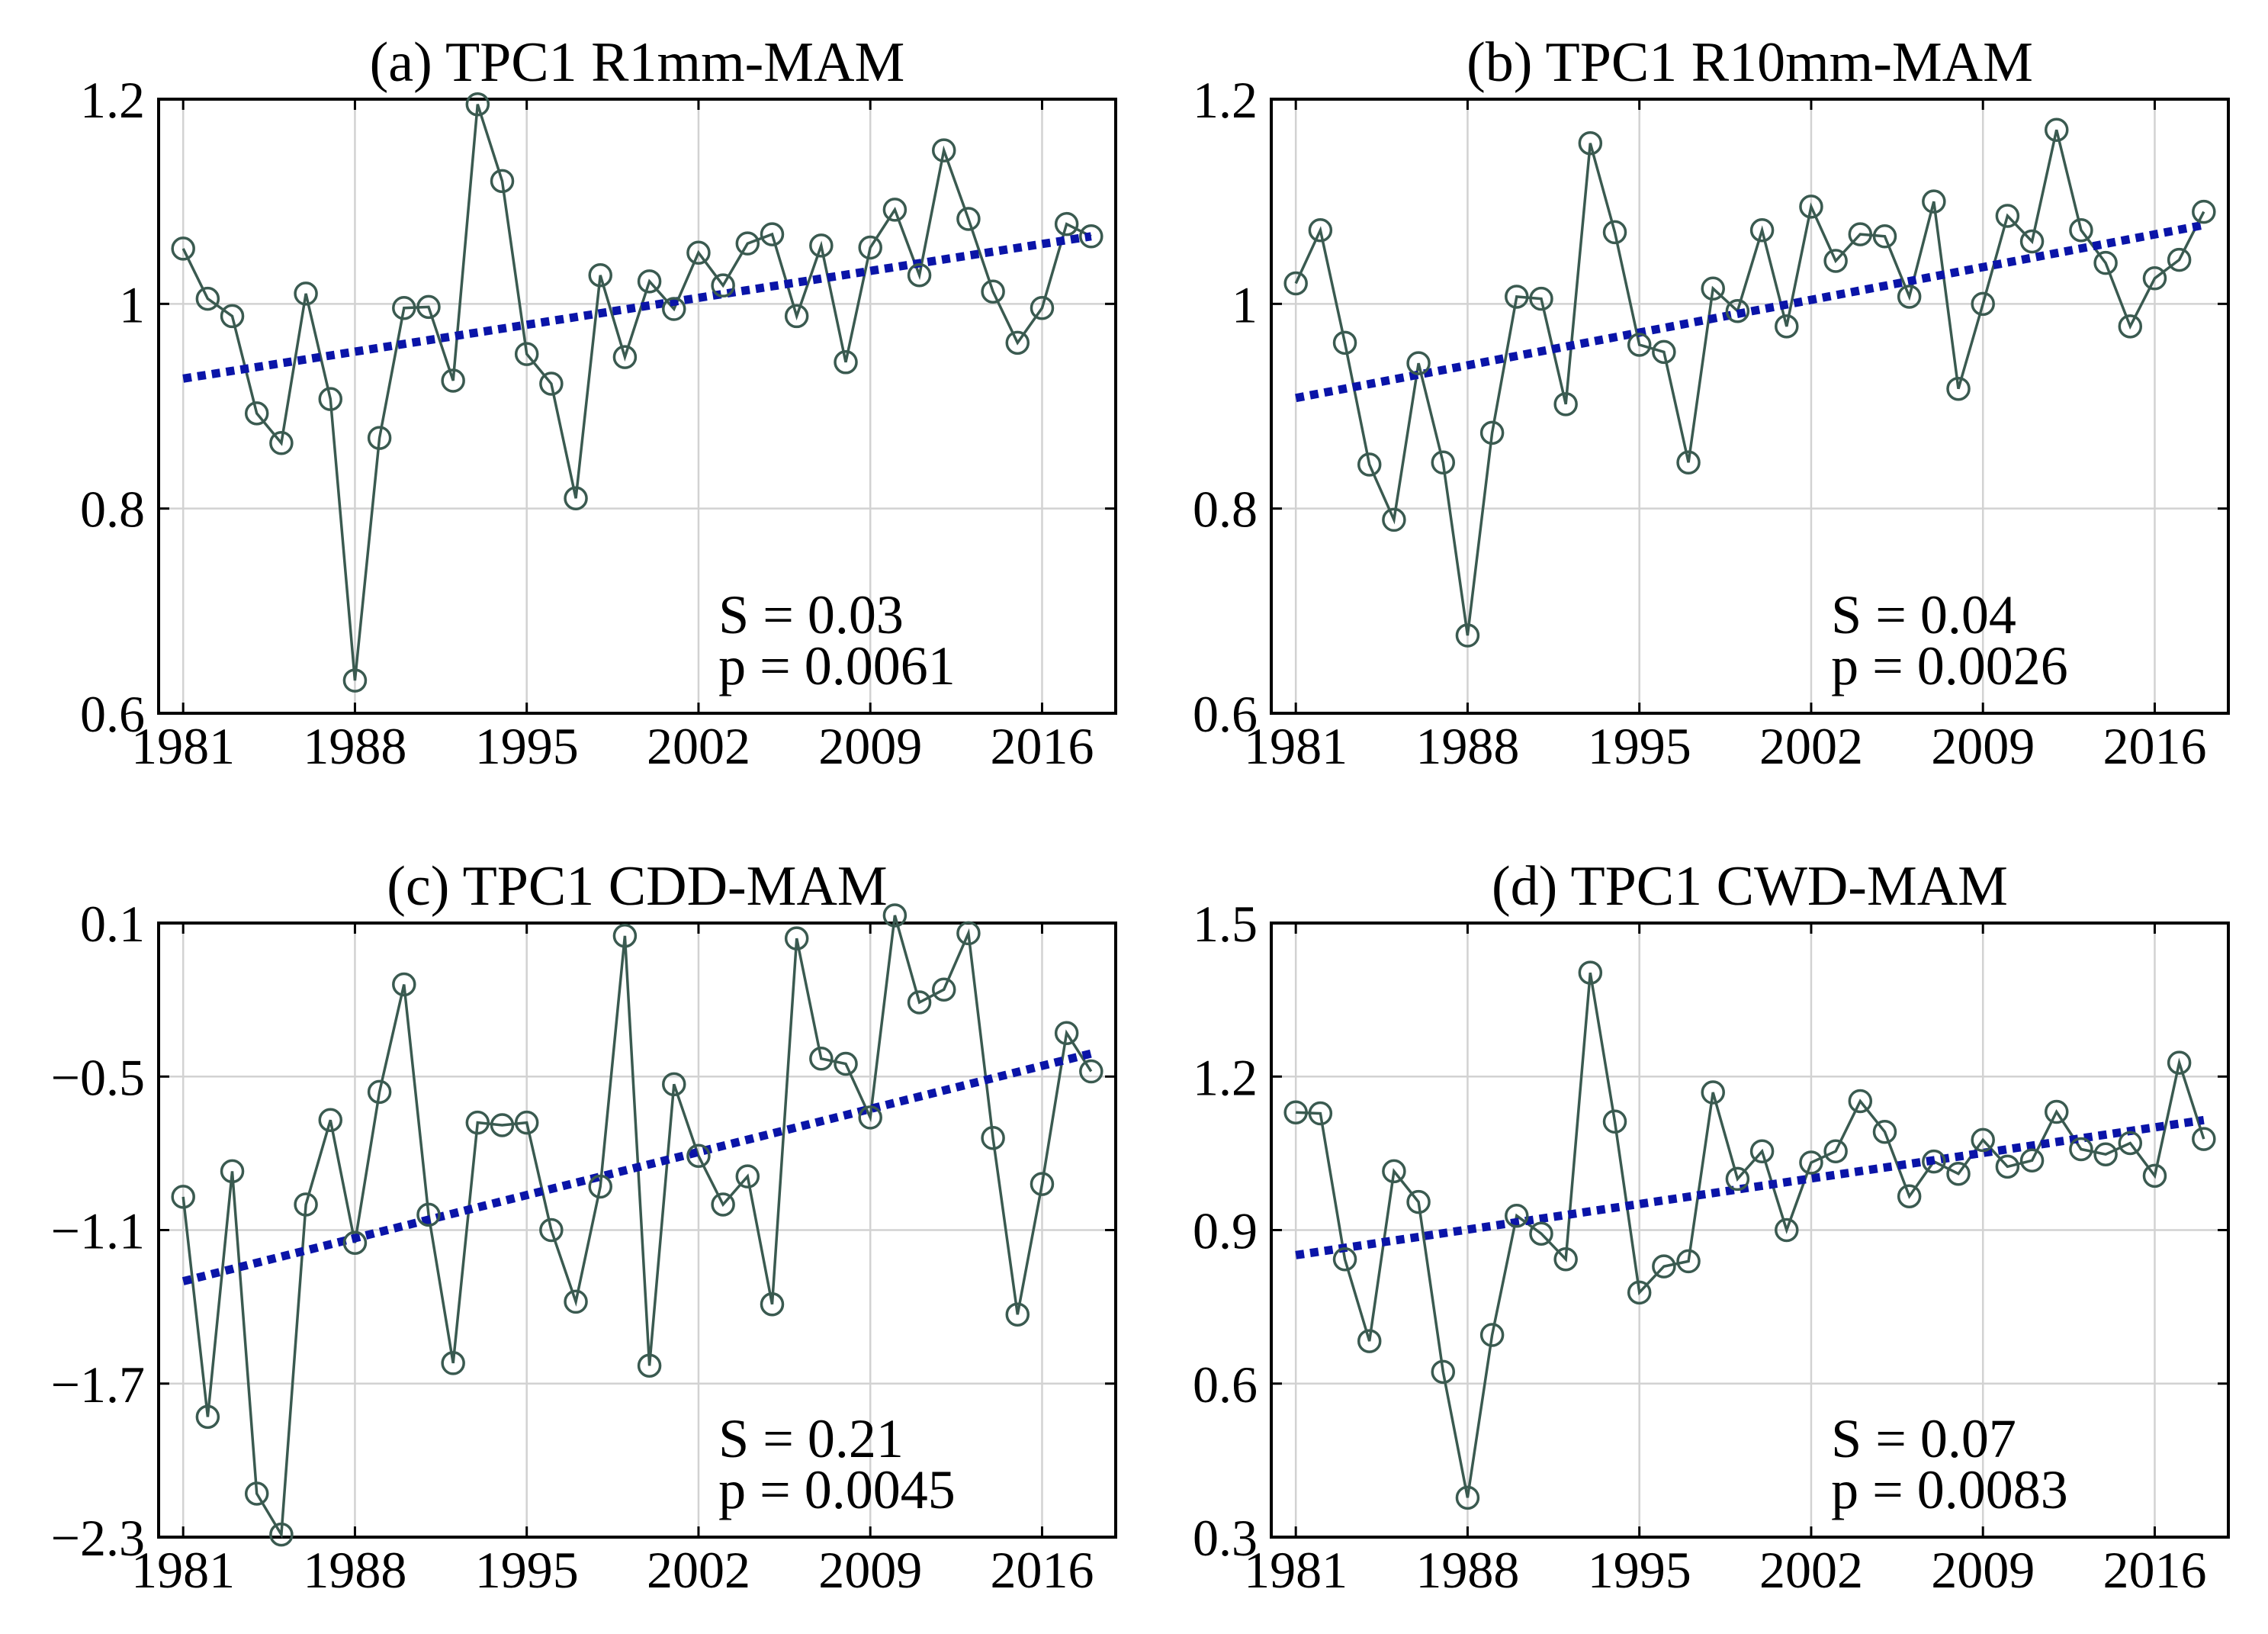 The image size is (2268, 1634). What do you see at coordinates (837, 665) in the screenshot?
I see `annotation-pvalue-a: p = 0.0061` at bounding box center [837, 665].